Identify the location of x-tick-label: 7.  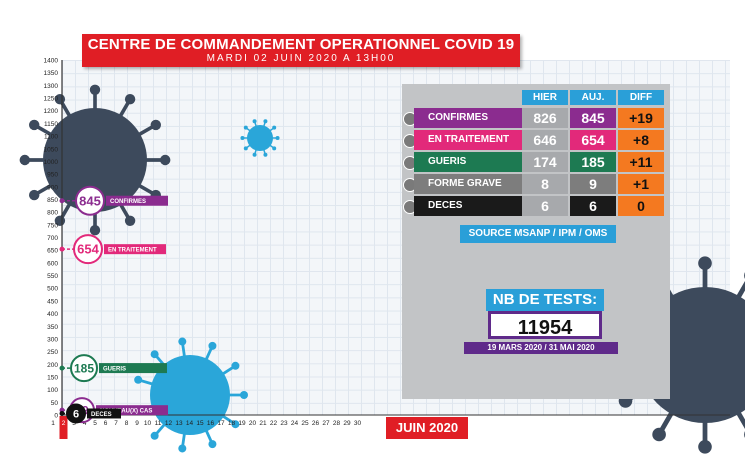
(116, 423).